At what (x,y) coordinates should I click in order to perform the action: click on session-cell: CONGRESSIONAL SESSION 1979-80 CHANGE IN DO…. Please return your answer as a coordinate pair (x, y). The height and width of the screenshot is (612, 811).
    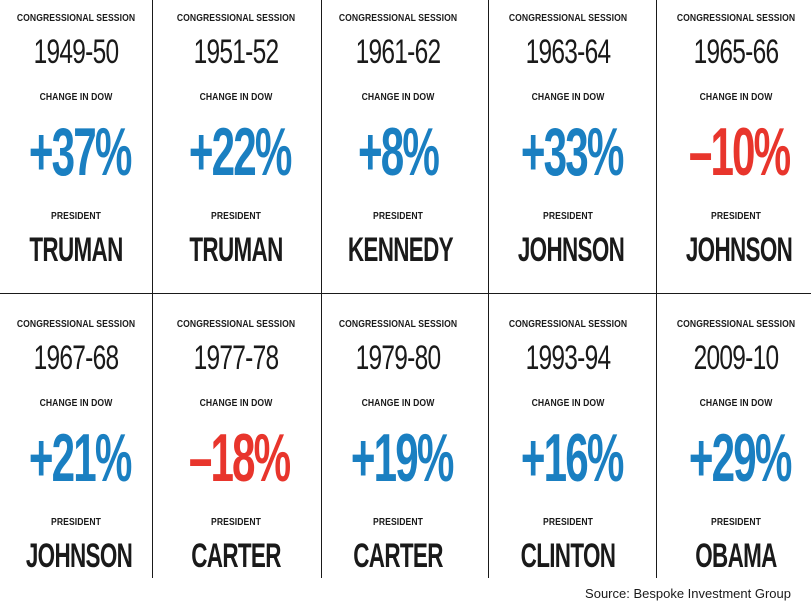
    Looking at the image, I should click on (398, 451).